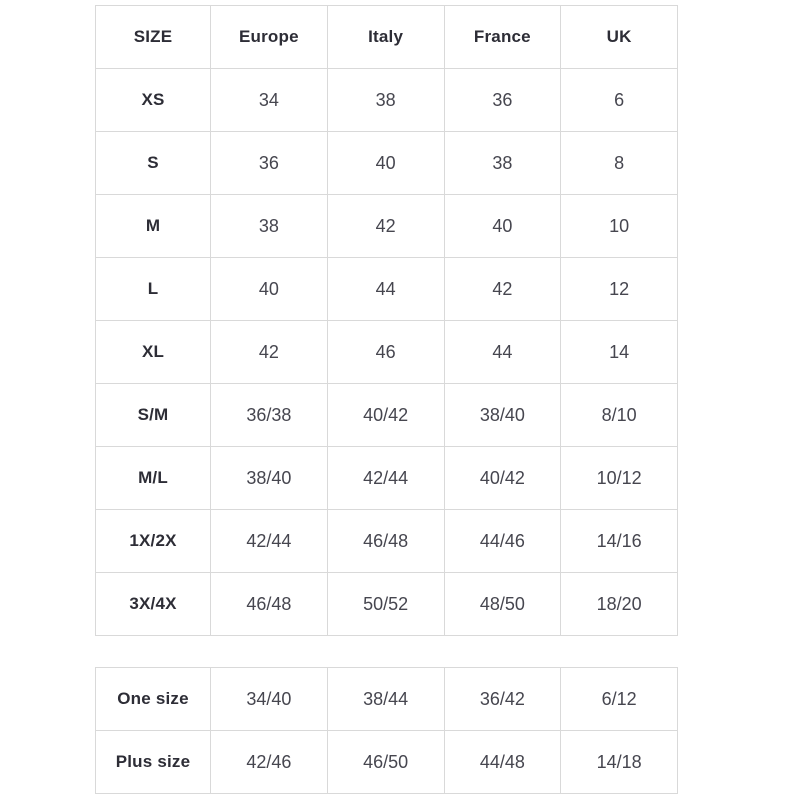  What do you see at coordinates (619, 478) in the screenshot?
I see `table-cell: 10/12` at bounding box center [619, 478].